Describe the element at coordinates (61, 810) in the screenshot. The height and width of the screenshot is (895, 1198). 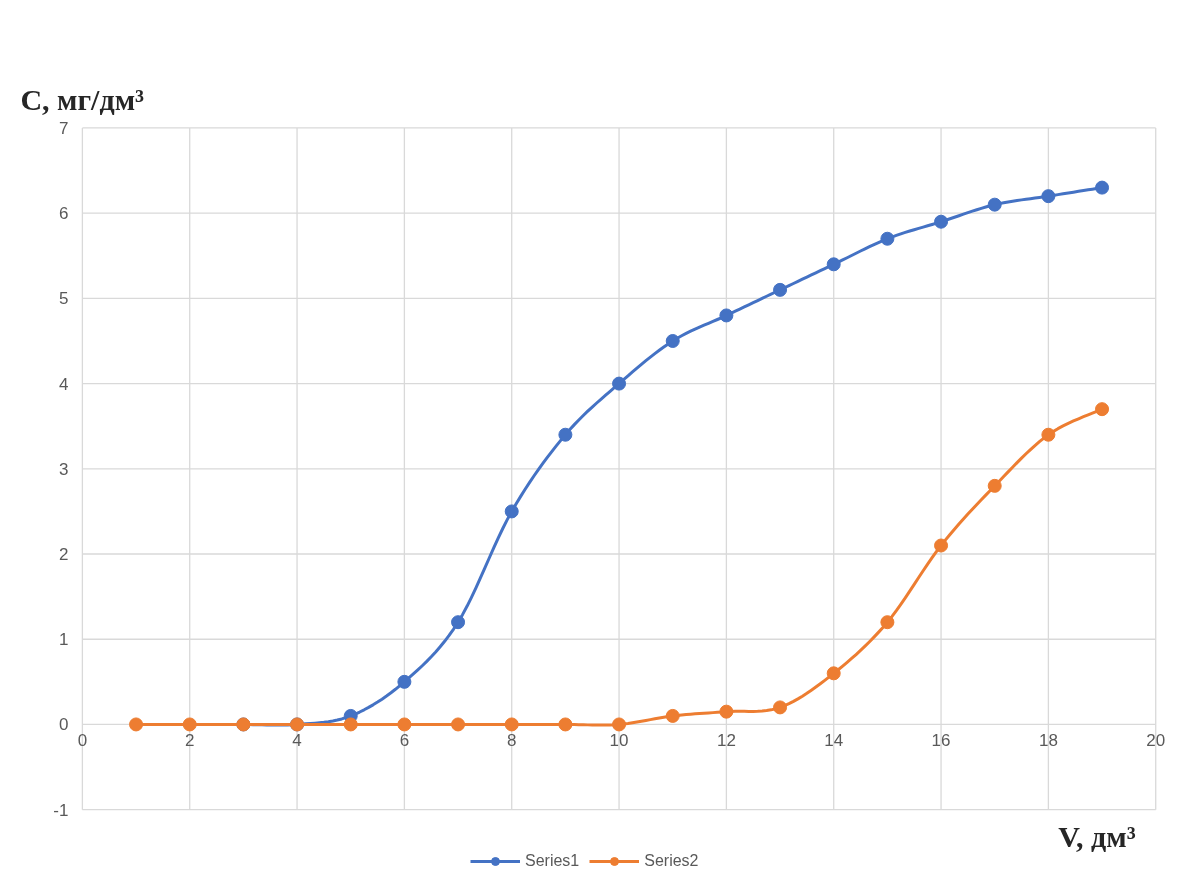
I see `y-tick-label: -1` at that location.